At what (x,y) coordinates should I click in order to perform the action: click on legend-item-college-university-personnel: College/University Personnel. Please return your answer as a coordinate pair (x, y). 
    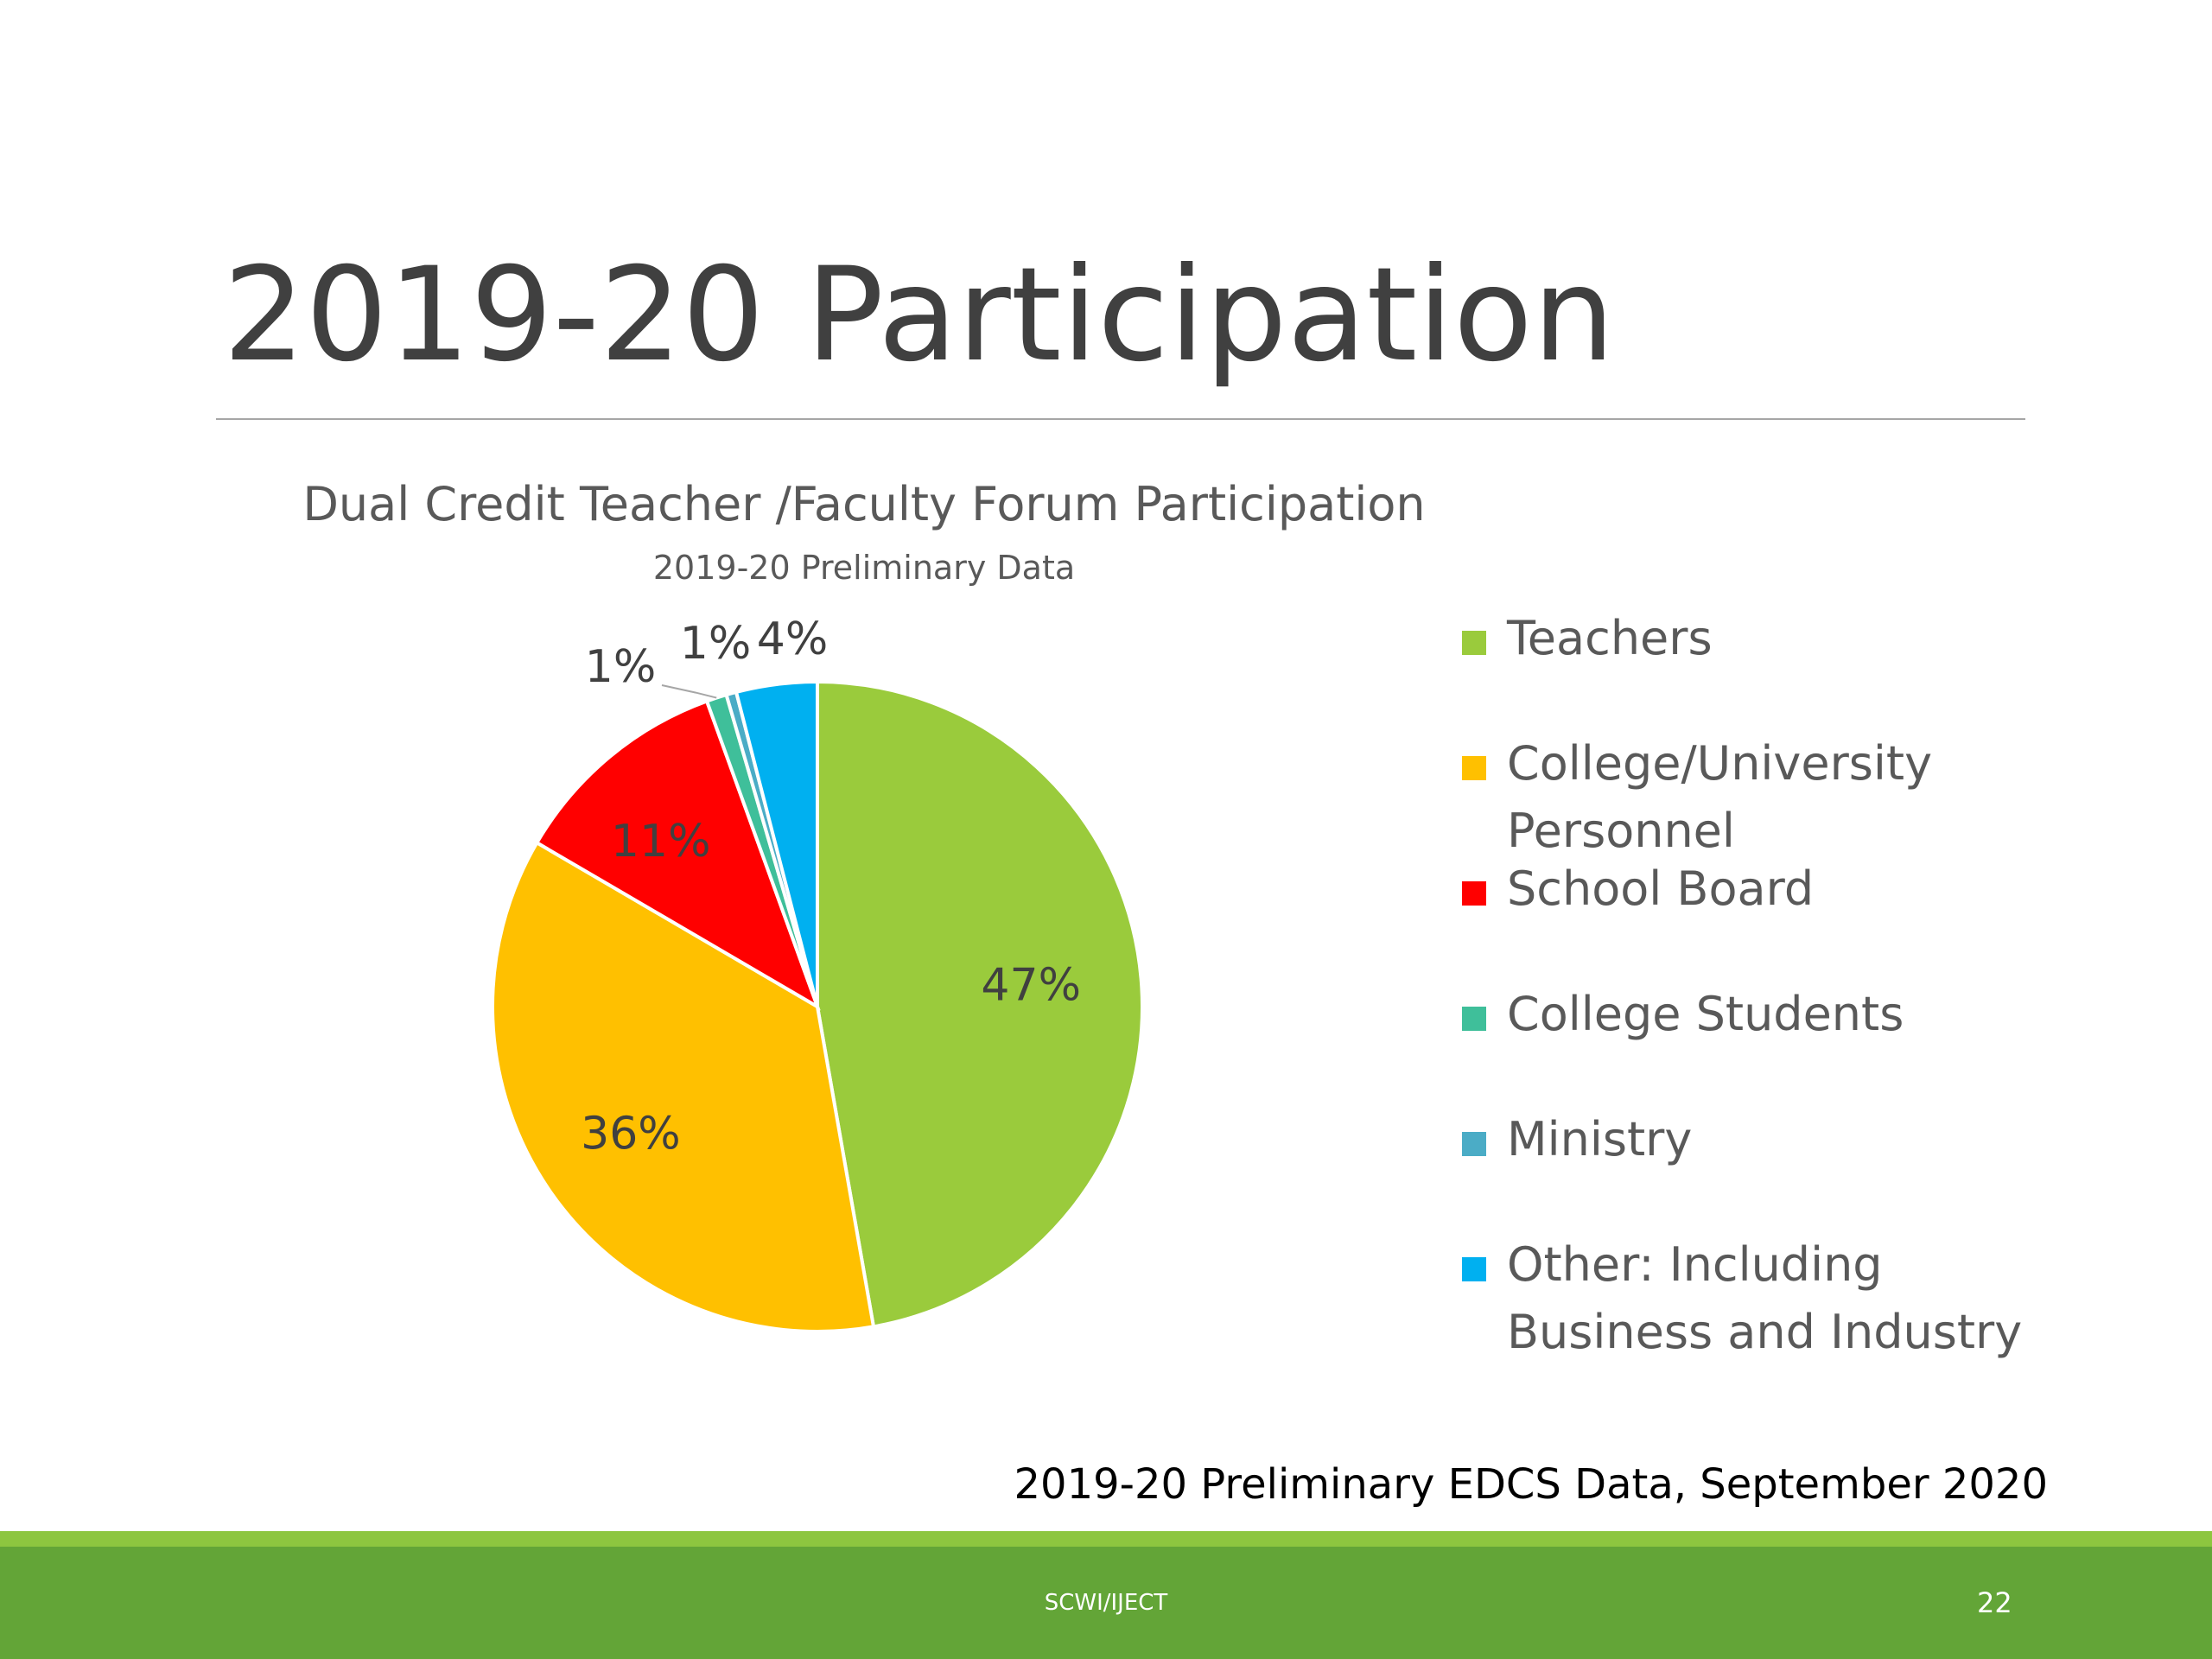
    Looking at the image, I should click on (1787, 797).